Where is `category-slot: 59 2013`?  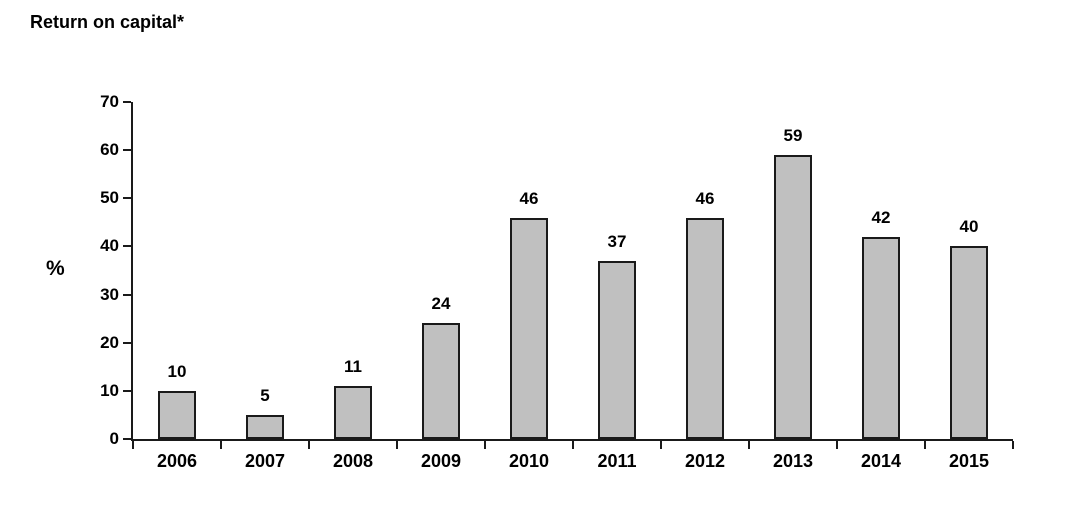
category-slot: 59 2013 is located at coordinates (793, 286).